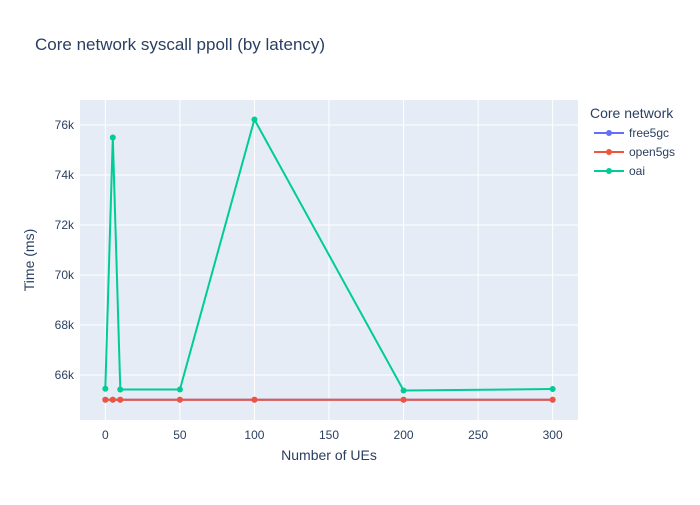  I want to click on legend-item-open5gs: open5gs, so click(634, 152).